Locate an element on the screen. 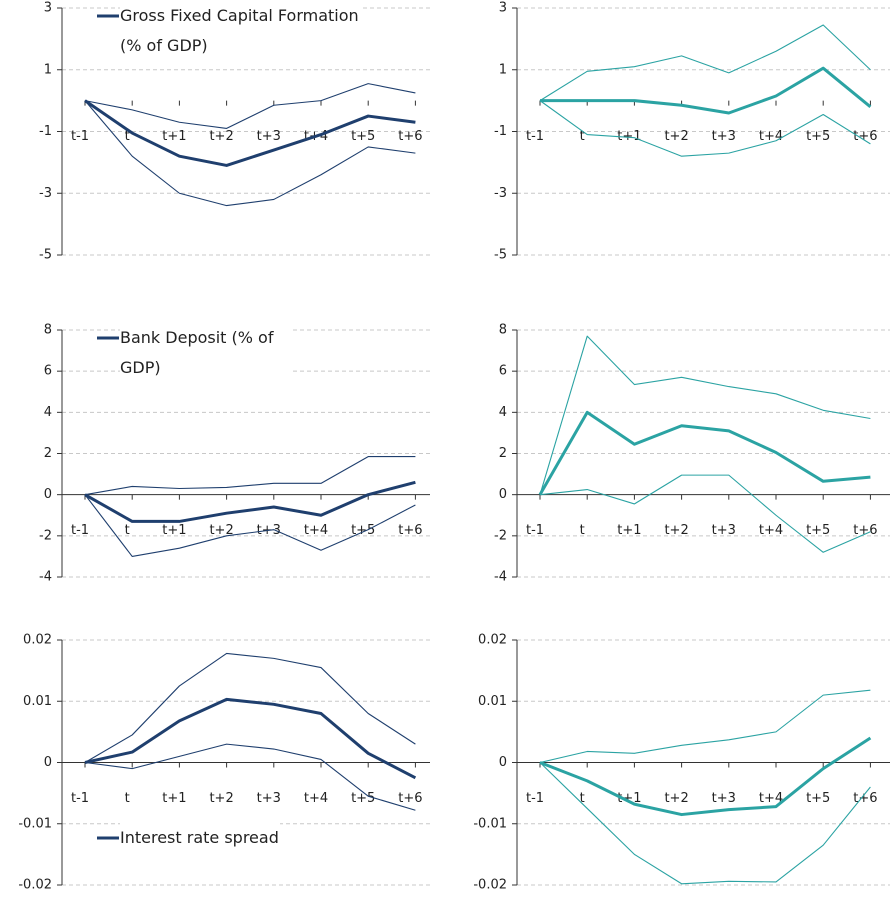 This screenshot has width=896, height=898. y-tick-label: -5 is located at coordinates (45, 255).